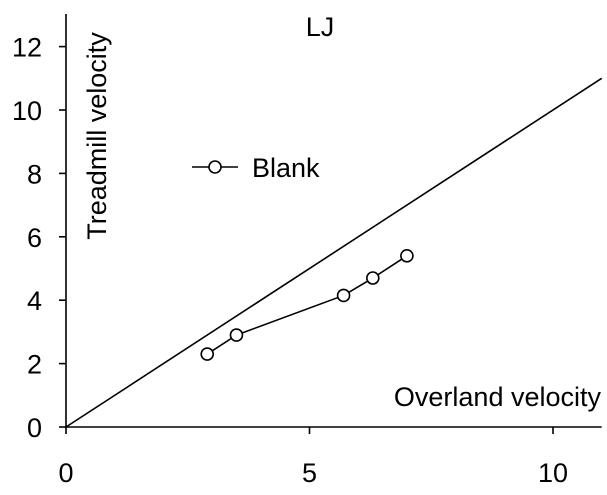 This screenshot has width=607, height=495. I want to click on y-tick-label: 12, so click(27, 48).